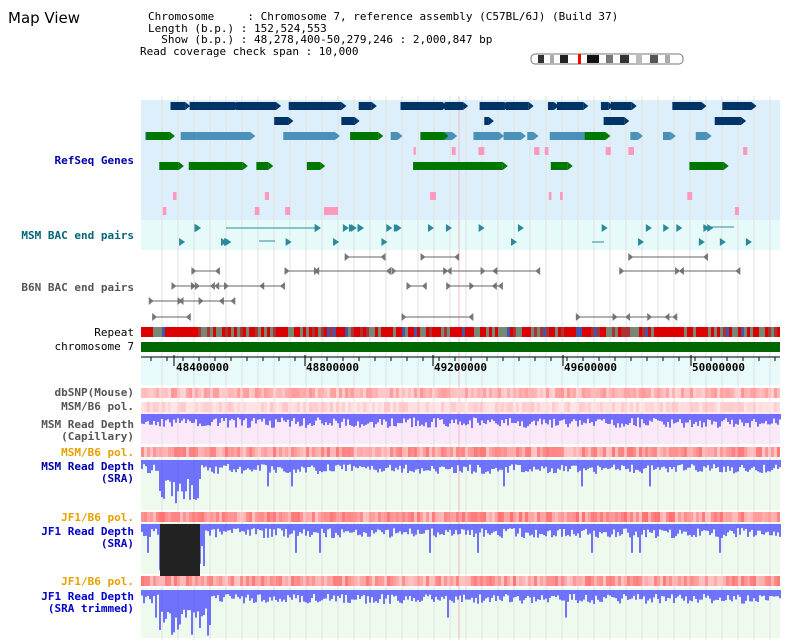  I want to click on dbsnp-label: dbSNP(Mouse), so click(94, 392).